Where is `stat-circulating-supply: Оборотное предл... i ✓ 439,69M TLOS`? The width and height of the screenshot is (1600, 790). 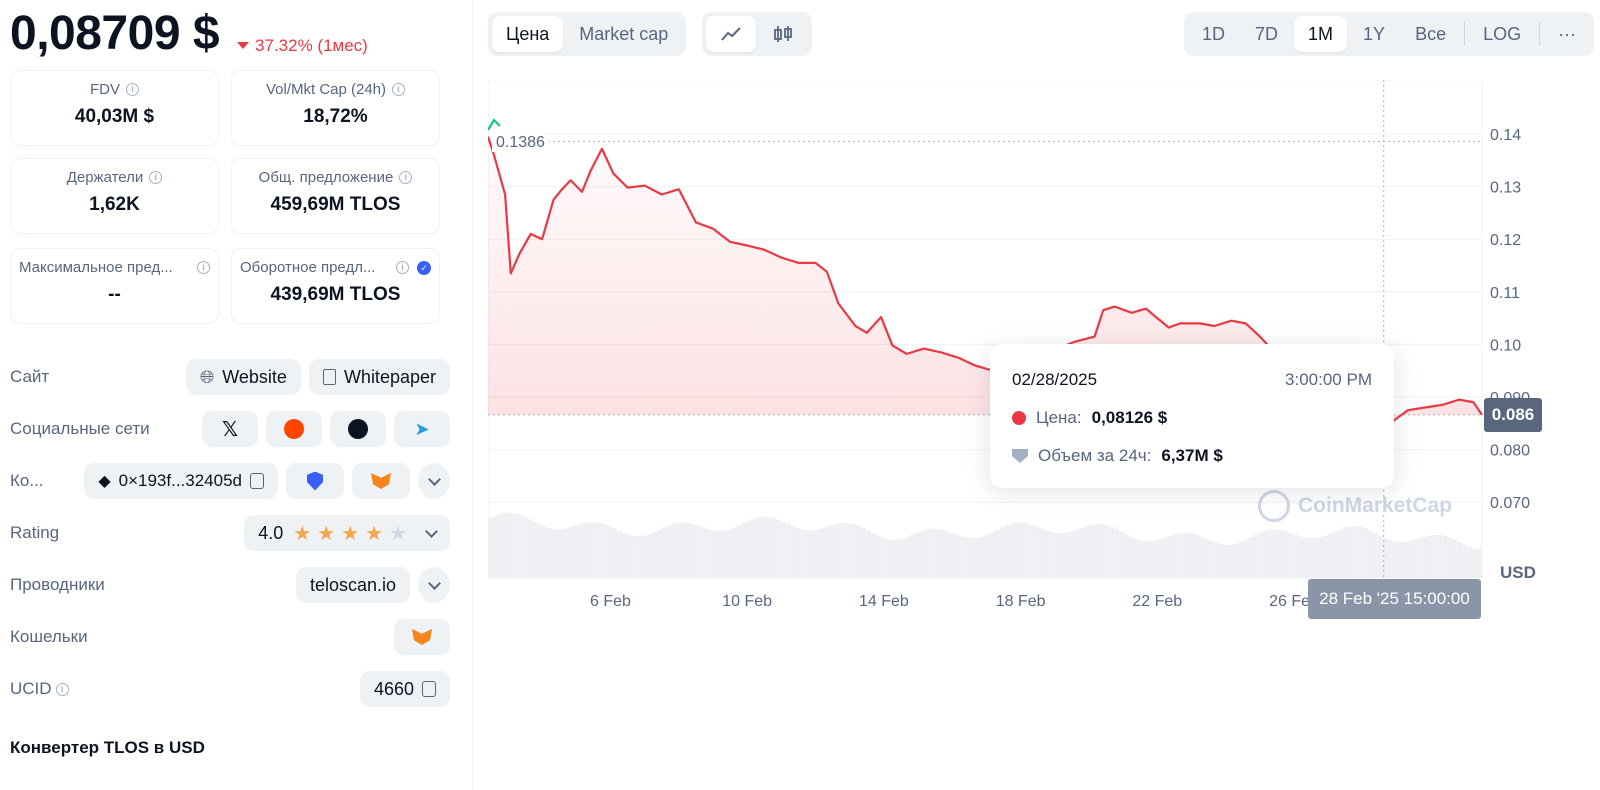
stat-circulating-supply: Оборотное предл... i ✓ 439,69M TLOS is located at coordinates (335, 286).